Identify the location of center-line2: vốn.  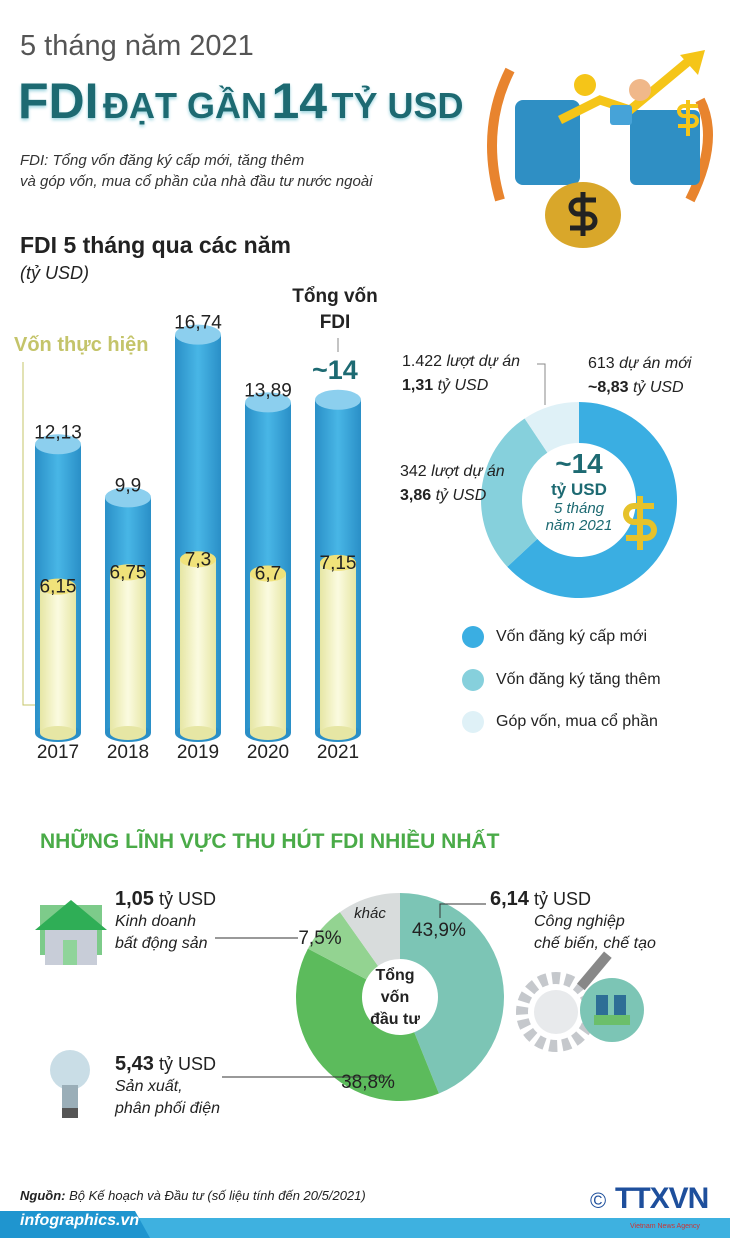
(395, 997).